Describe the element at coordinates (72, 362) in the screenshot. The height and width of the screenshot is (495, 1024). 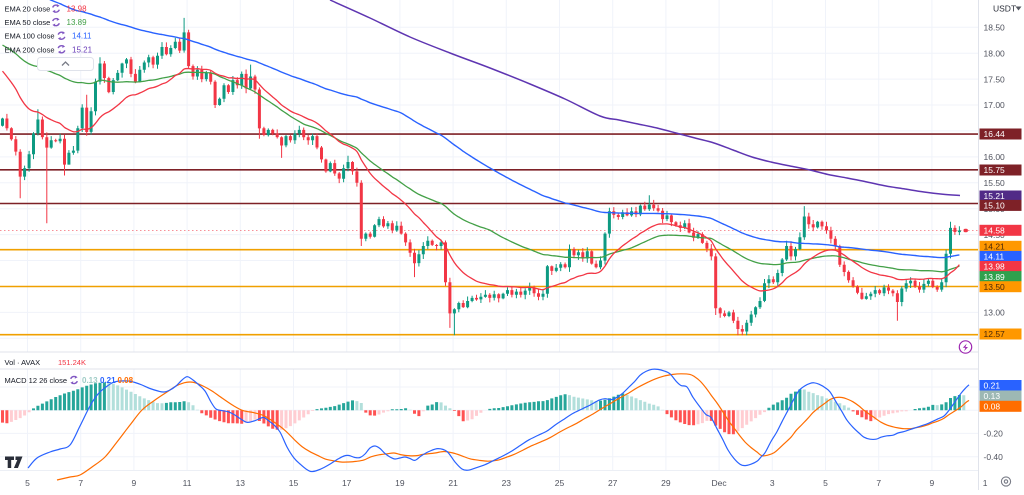
I see `svg-text: 151.24K` at that location.